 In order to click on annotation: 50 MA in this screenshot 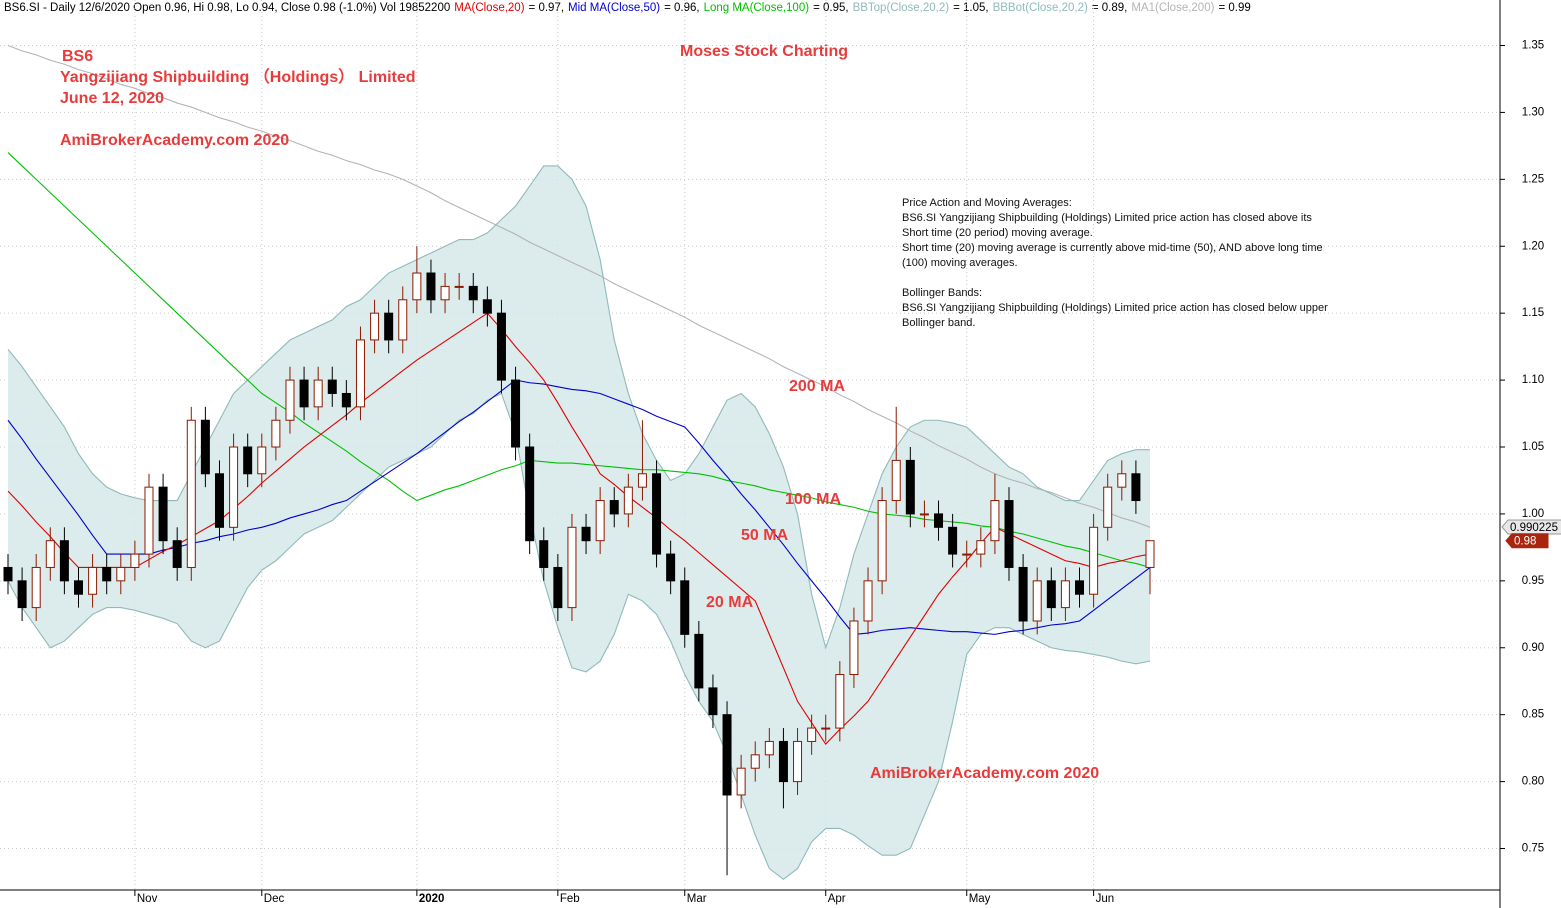, I will do `click(765, 535)`.